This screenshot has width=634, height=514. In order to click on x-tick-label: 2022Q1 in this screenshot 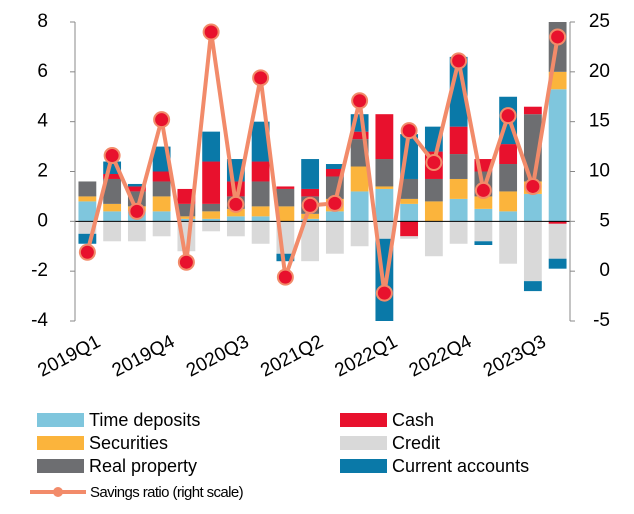, I will do `click(367, 356)`.